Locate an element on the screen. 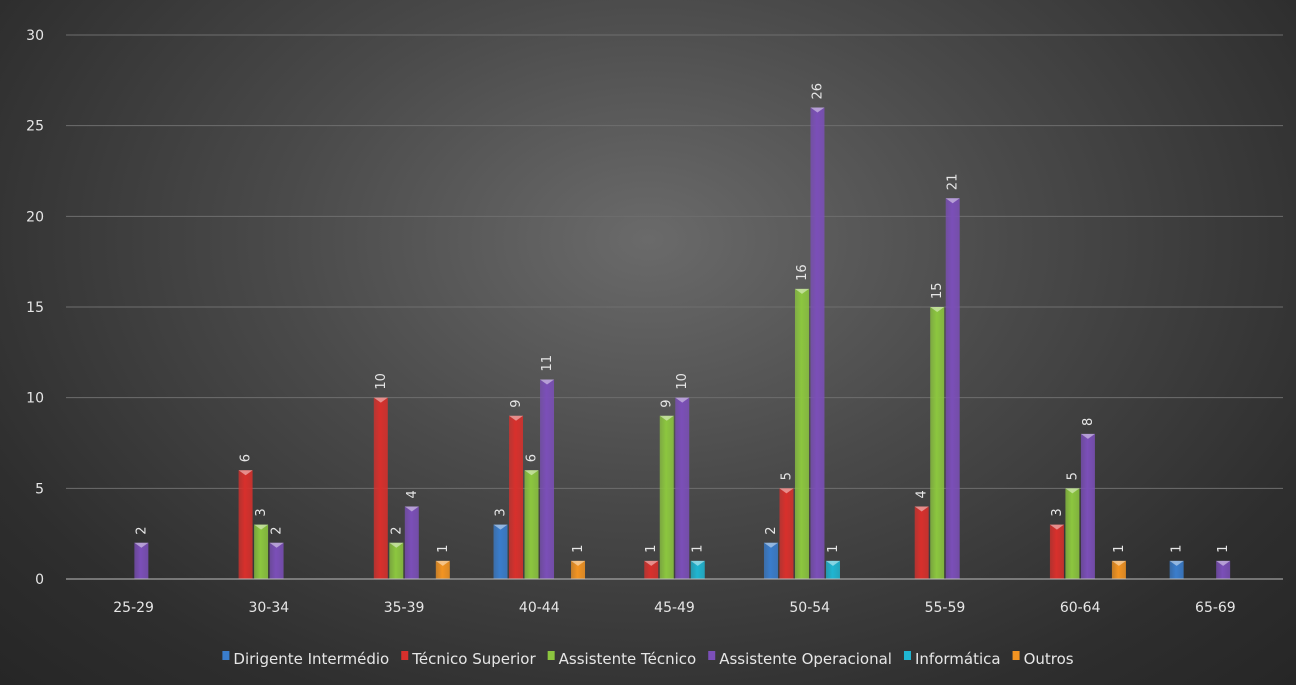 The height and width of the screenshot is (685, 1296). legend-label: Assistente Técnico is located at coordinates (628, 659).